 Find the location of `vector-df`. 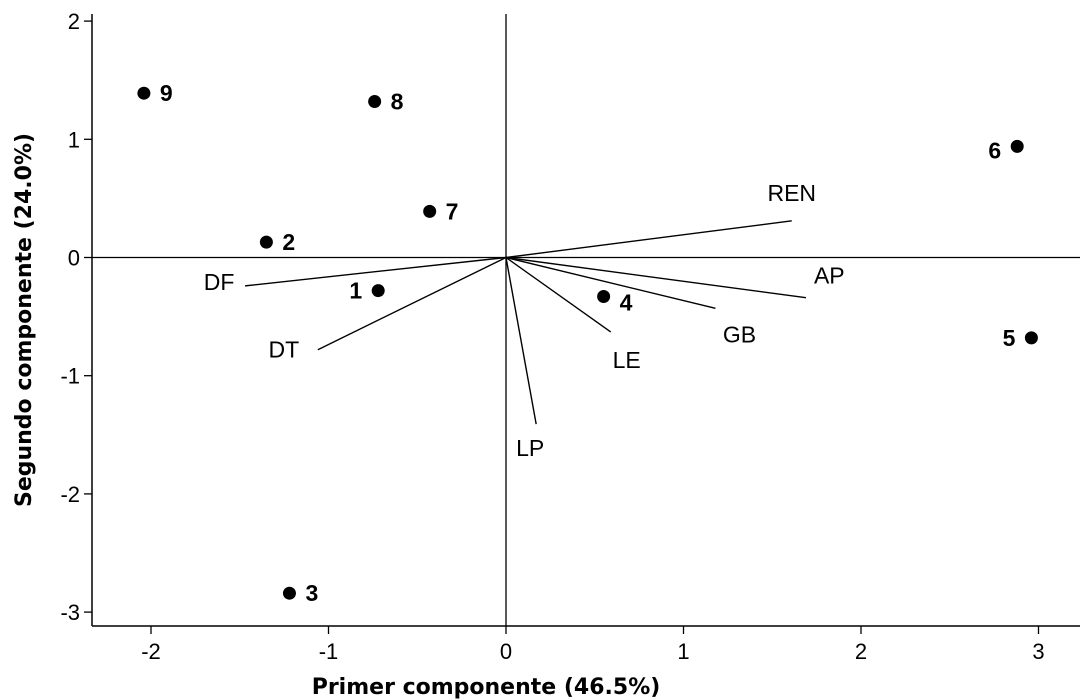

vector-df is located at coordinates (375, 271).